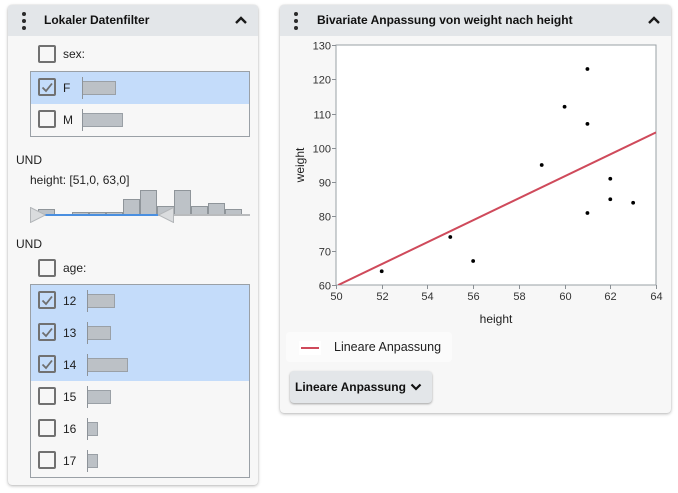  Describe the element at coordinates (70, 429) in the screenshot. I see `item-label: 16` at that location.